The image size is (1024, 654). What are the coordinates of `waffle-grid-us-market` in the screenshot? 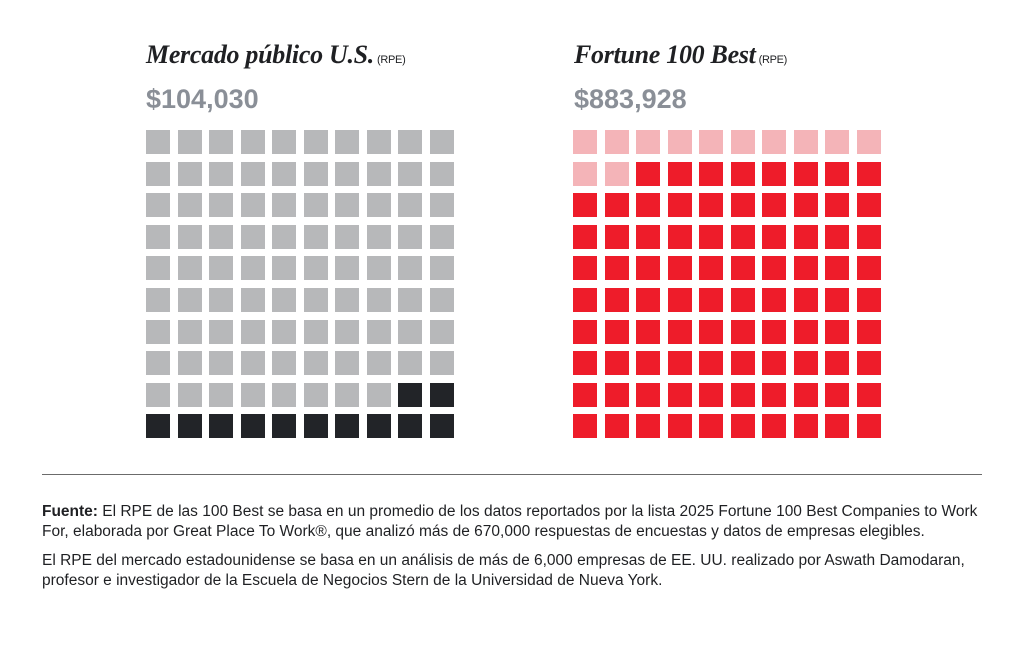 It's located at (300, 284).